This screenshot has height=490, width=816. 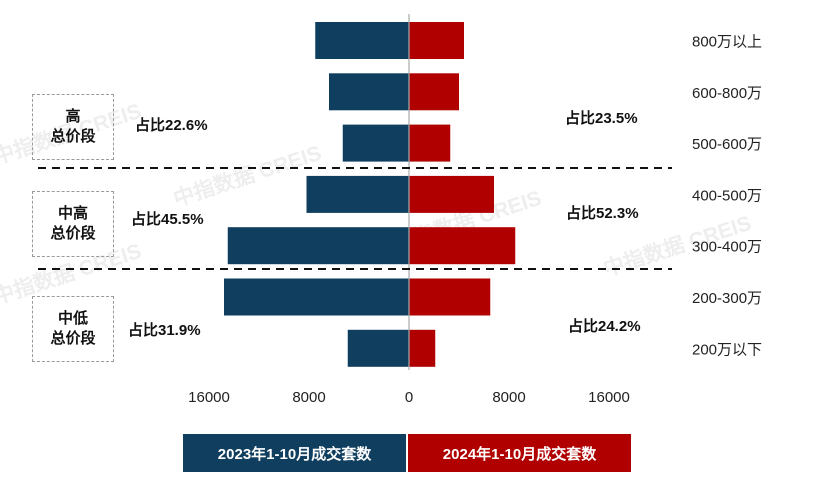 I want to click on x-axis-tick-labels: 16000 8000 0 8000 16000, so click(x=409, y=397).